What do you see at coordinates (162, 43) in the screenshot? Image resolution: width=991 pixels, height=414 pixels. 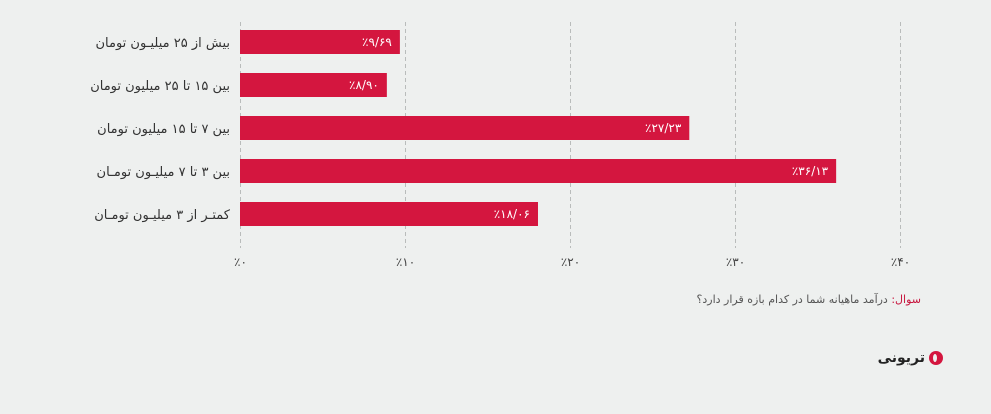 I see `category-label: بیش از ۲۵ میلیـون تومان` at bounding box center [162, 43].